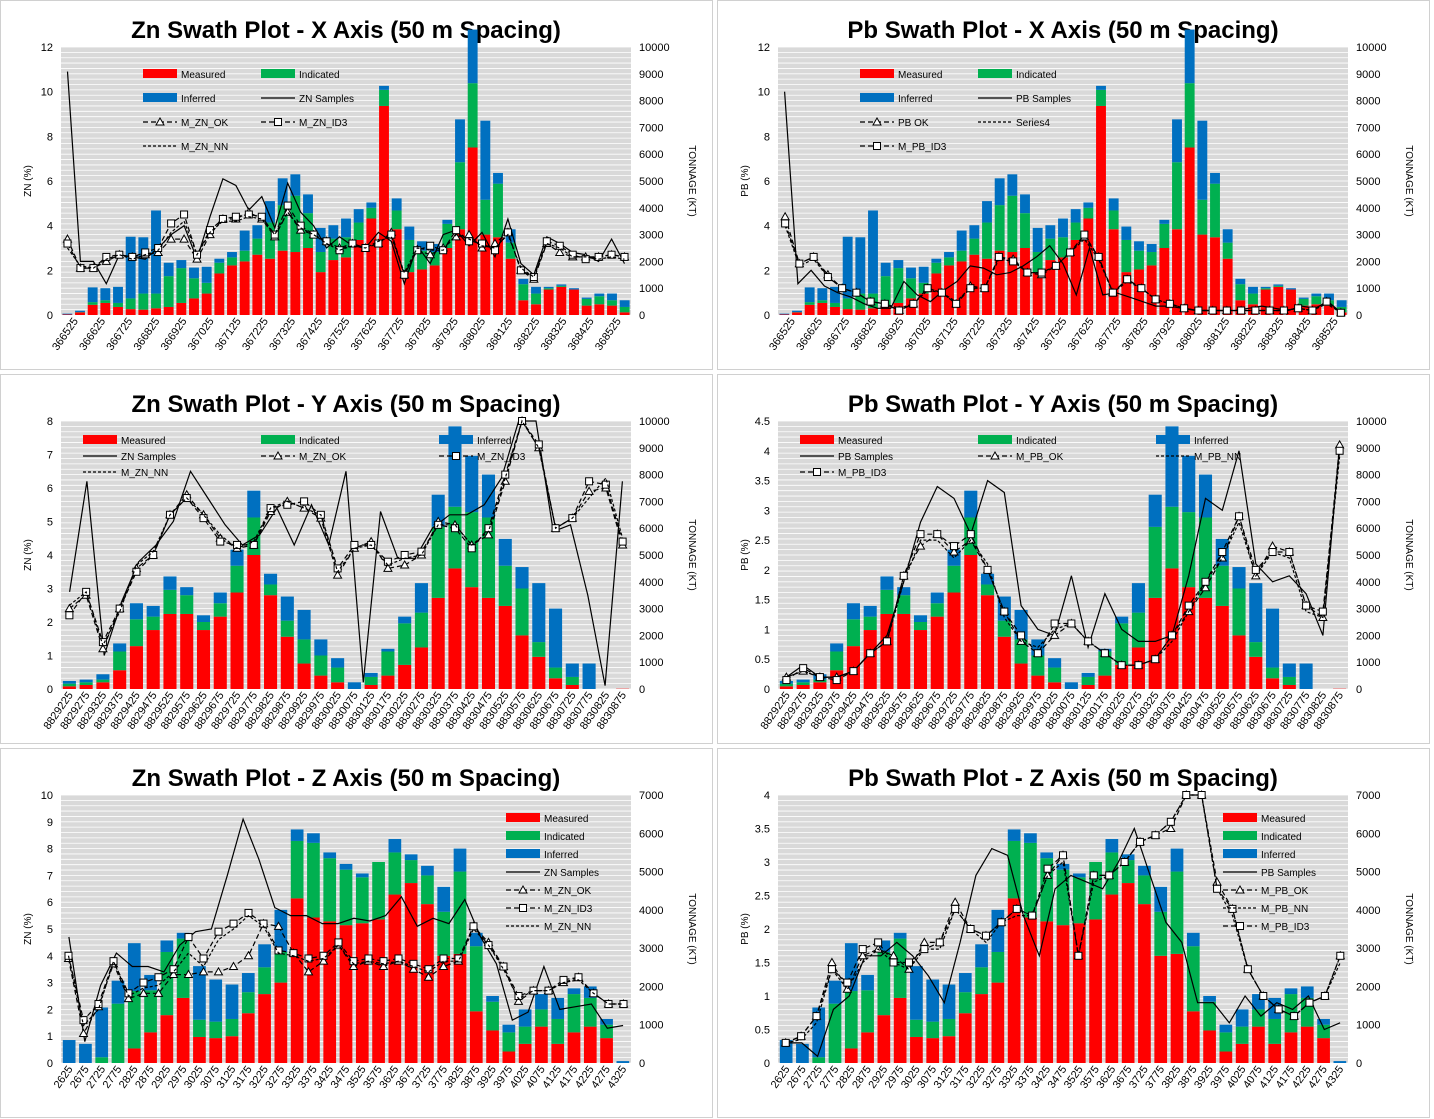  Describe the element at coordinates (745, 555) in the screenshot. I see `y-axis-title: PB (%)` at that location.